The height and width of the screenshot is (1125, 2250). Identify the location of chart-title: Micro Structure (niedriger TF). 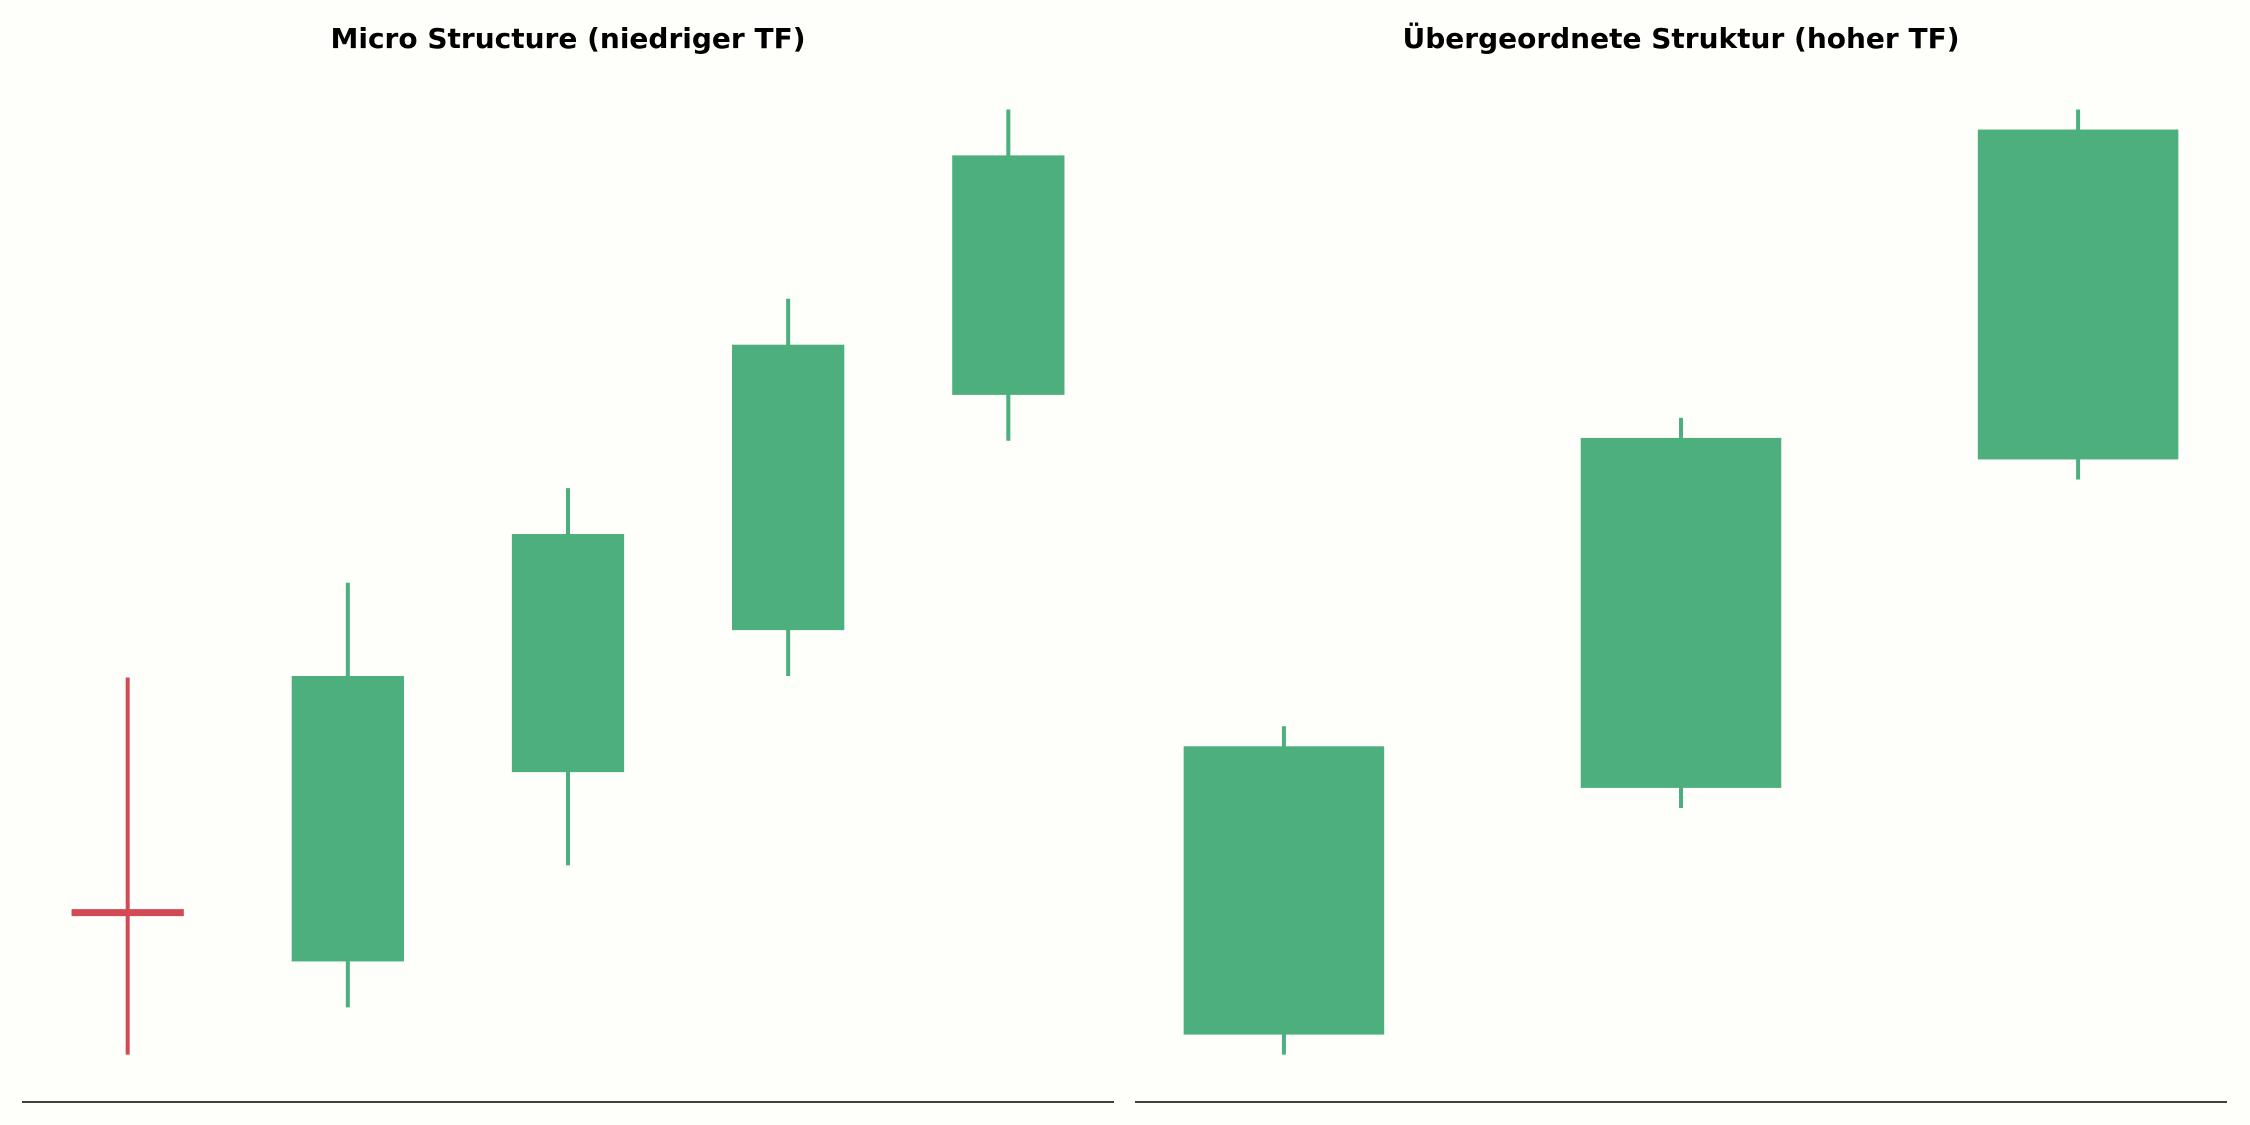
(568, 38).